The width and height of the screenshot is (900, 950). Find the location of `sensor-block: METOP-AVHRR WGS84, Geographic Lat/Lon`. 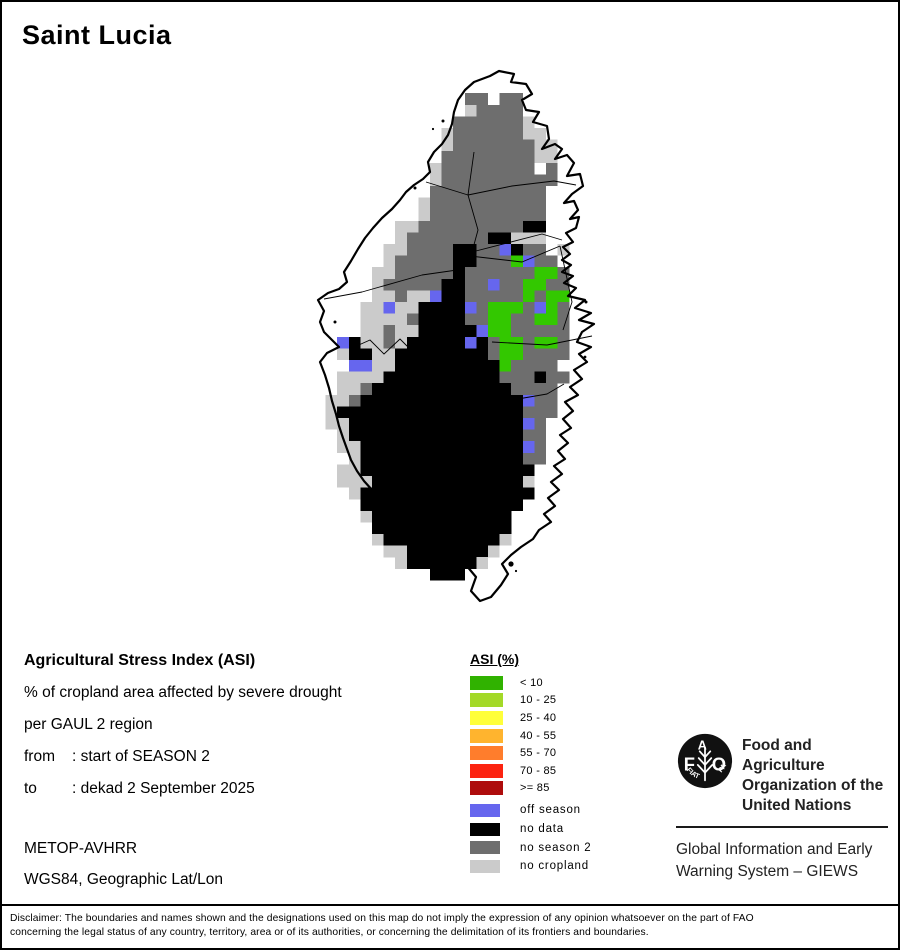

sensor-block: METOP-AVHRR WGS84, Geographic Lat/Lon is located at coordinates (123, 871).